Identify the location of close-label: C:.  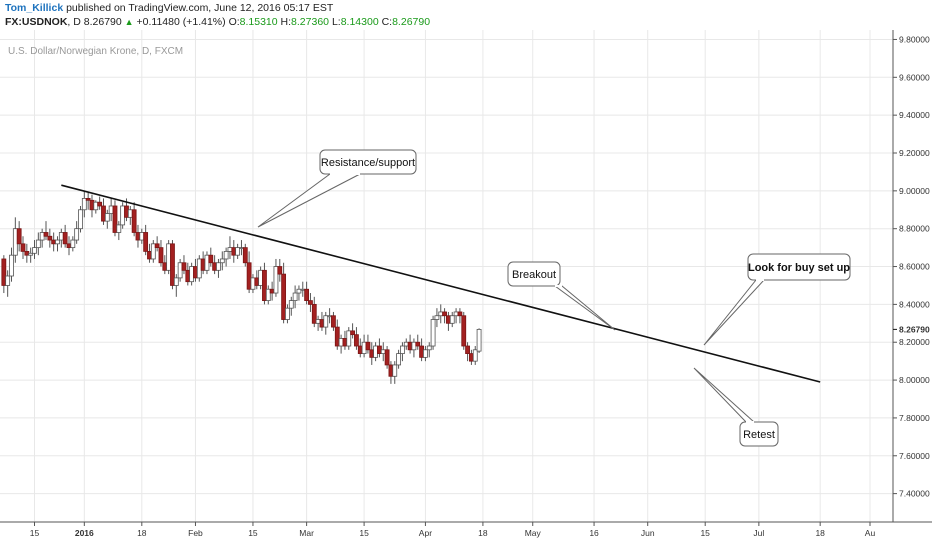
(387, 22).